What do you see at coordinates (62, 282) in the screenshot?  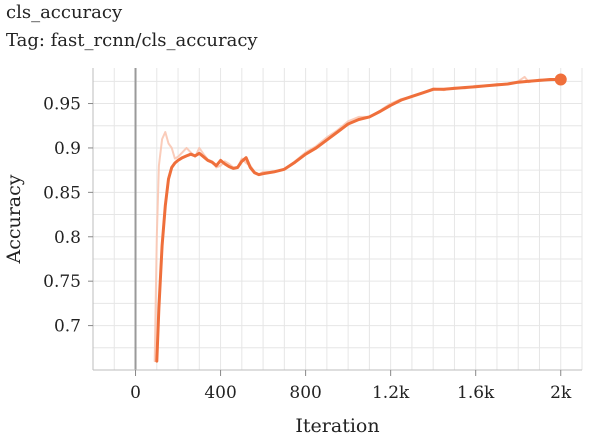 I see `y-tick-label: 0.75` at bounding box center [62, 282].